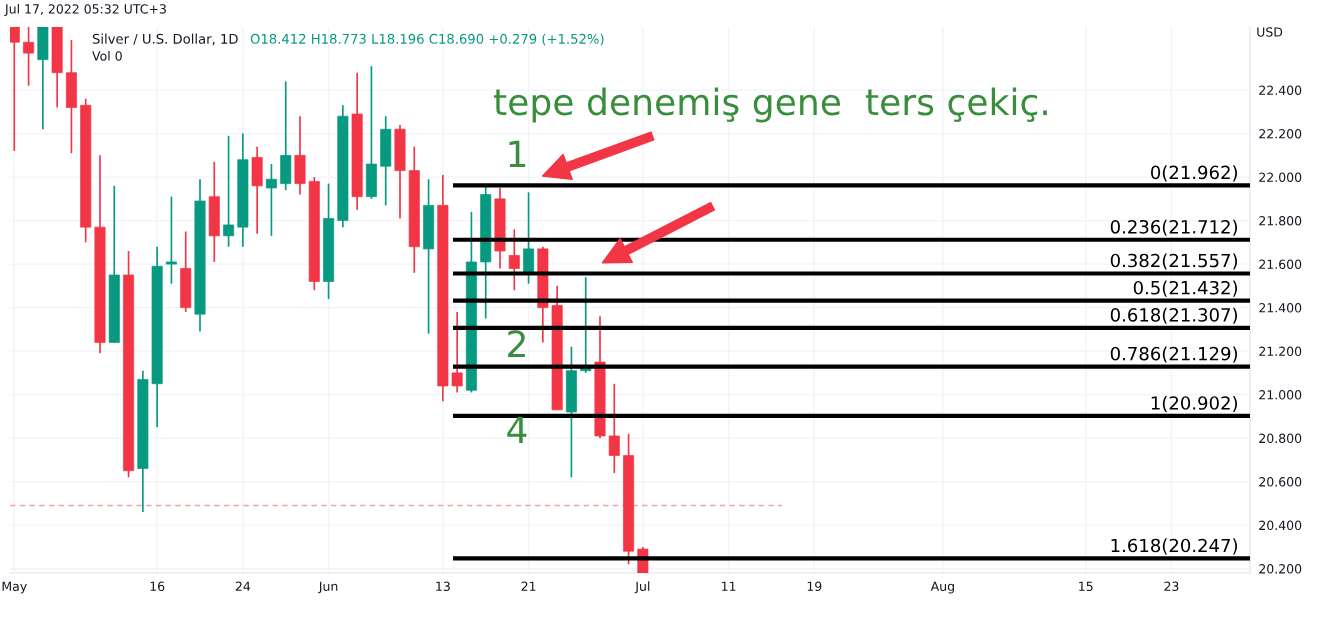 The width and height of the screenshot is (1328, 636). Describe the element at coordinates (1174, 315) in the screenshot. I see `ref-line-label: 0.618(21.307)` at that location.